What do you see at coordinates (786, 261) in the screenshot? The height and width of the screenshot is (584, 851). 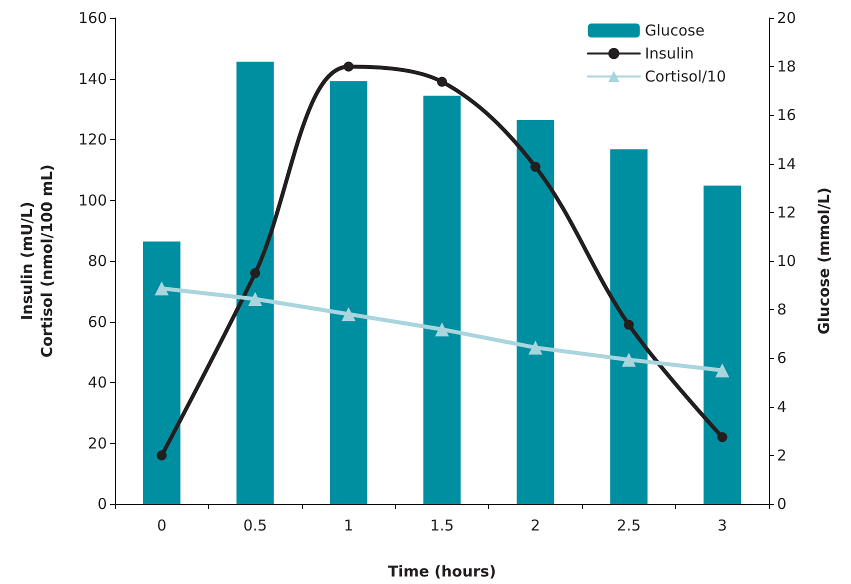 I see `y2-tick-label: 10` at bounding box center [786, 261].